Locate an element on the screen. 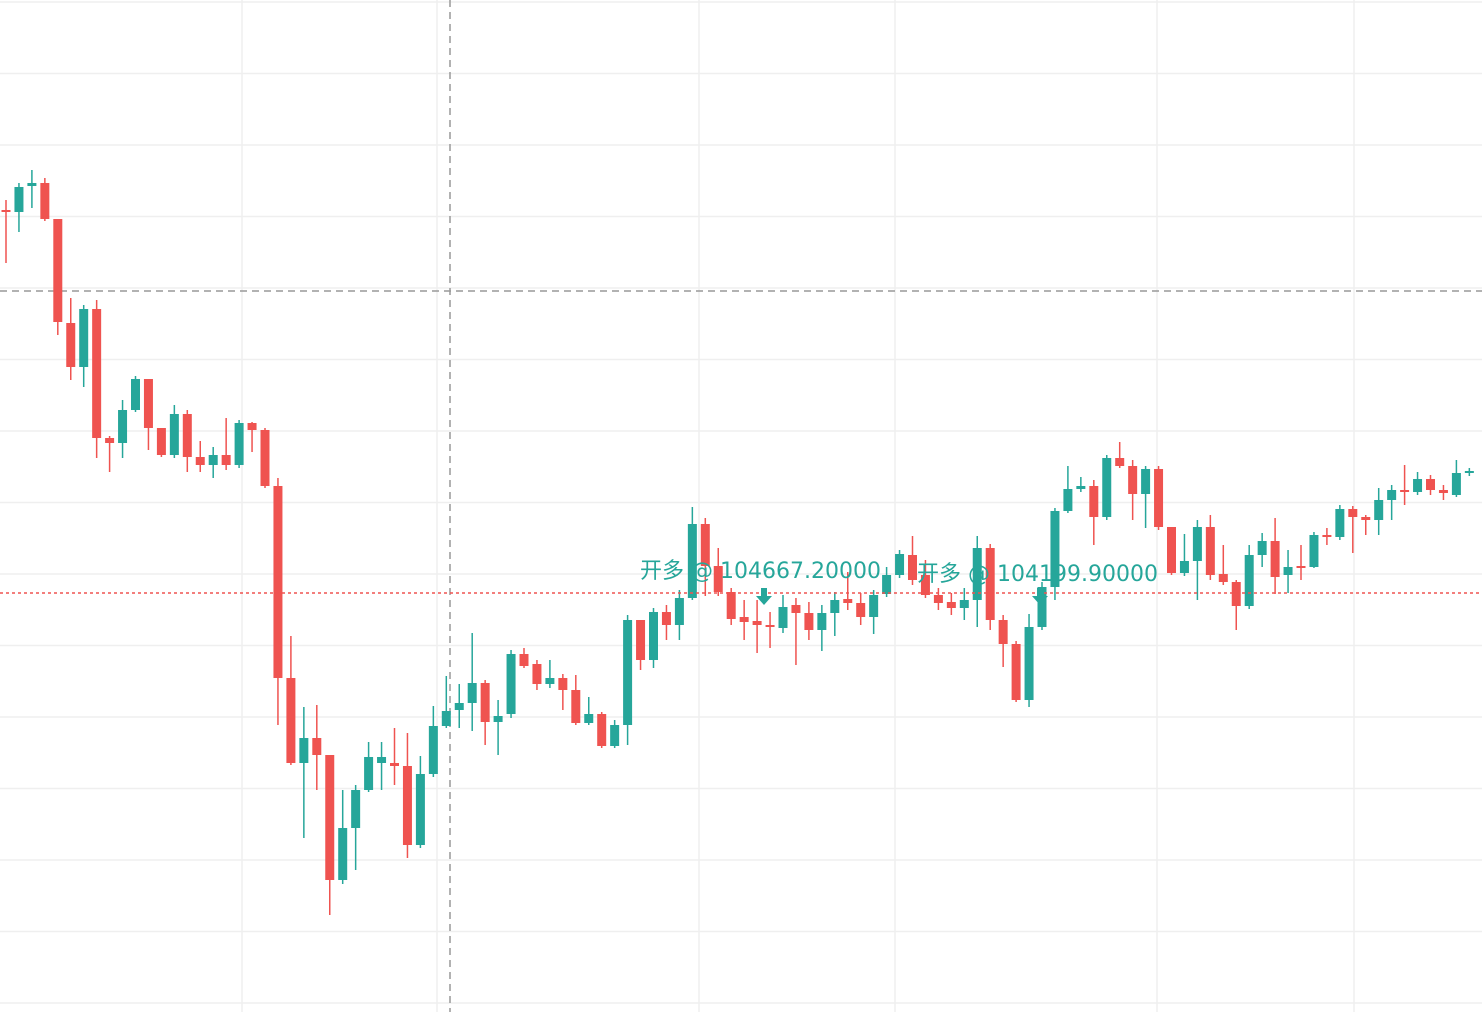  entry-annotation: 开多 @ 104667.20000 is located at coordinates (760, 571).